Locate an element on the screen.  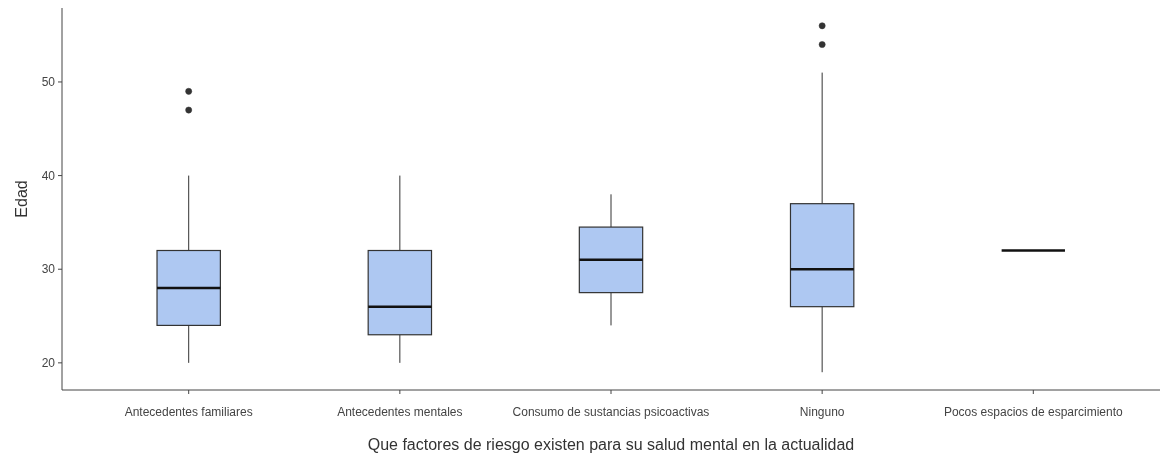
y-axis-title: Edad is located at coordinates (21, 199).